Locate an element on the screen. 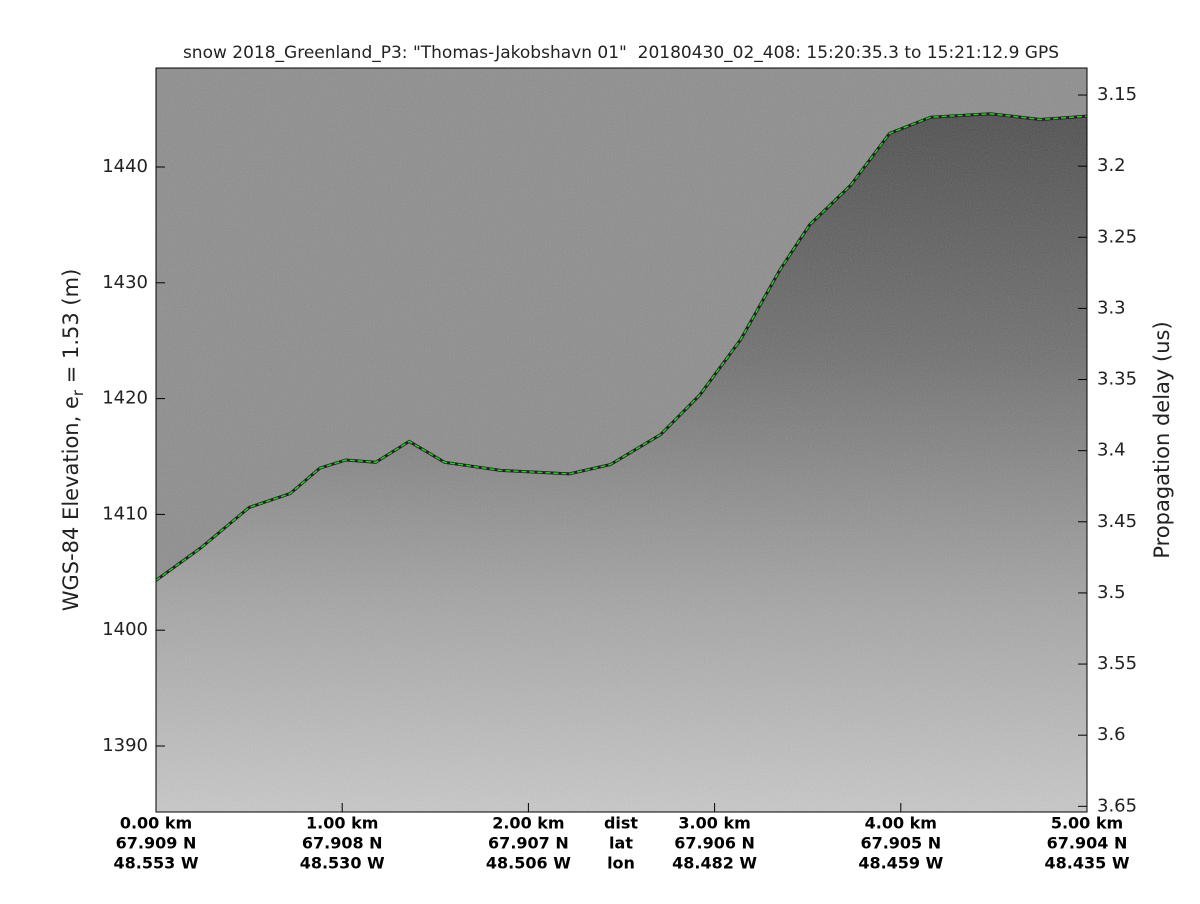  row-label: dist is located at coordinates (621, 823).